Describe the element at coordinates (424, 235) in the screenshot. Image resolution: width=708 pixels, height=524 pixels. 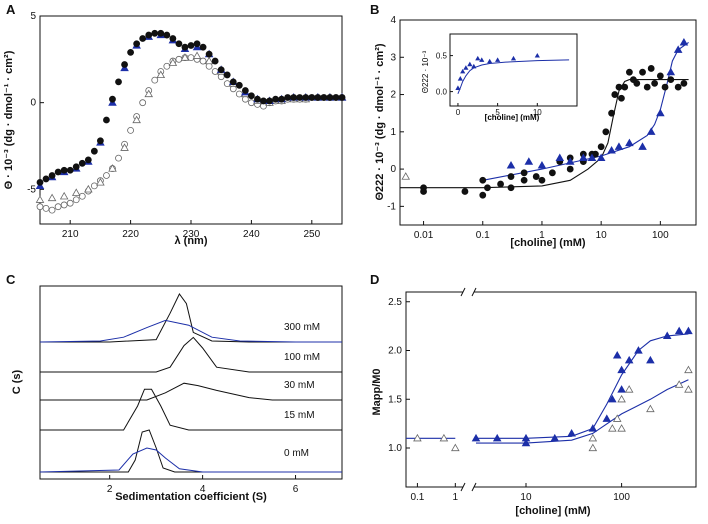
I see `panel-b-xtick-label: 0.01` at that location.